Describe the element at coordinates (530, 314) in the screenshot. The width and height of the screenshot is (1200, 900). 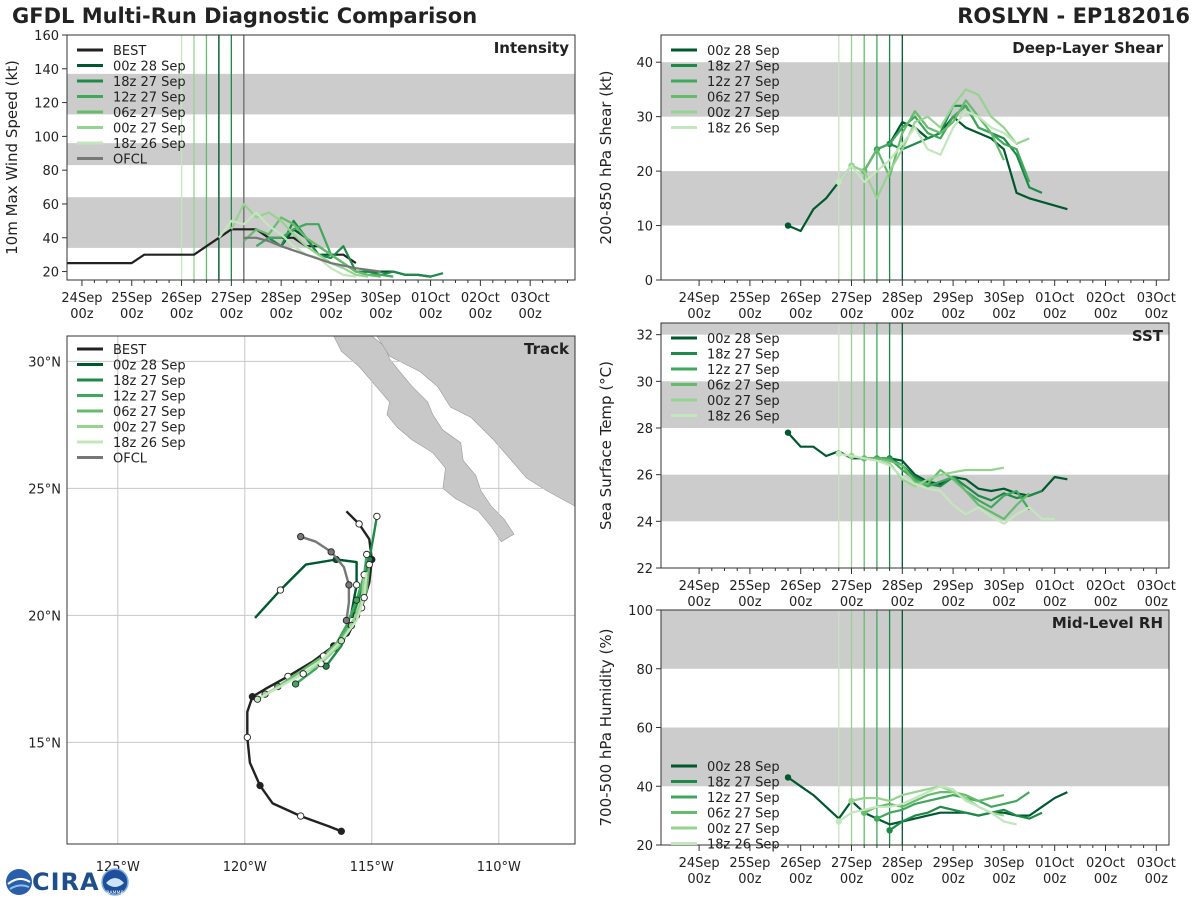
I see `intensity-xtick-sub-9: 00z` at that location.